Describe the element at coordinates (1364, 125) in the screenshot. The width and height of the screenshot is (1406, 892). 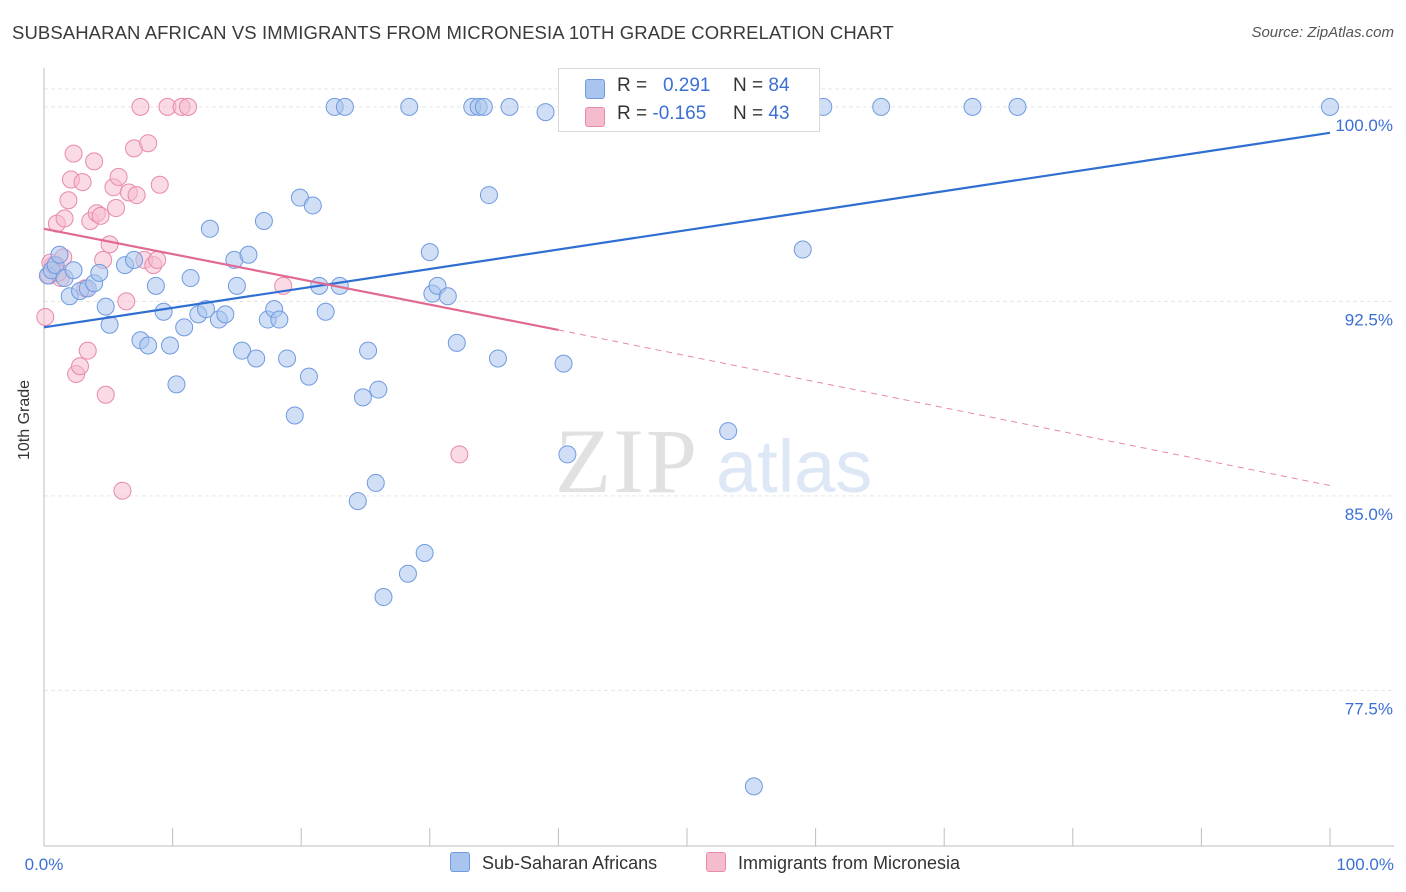
I see `y-tick-label: 100.0%` at that location.